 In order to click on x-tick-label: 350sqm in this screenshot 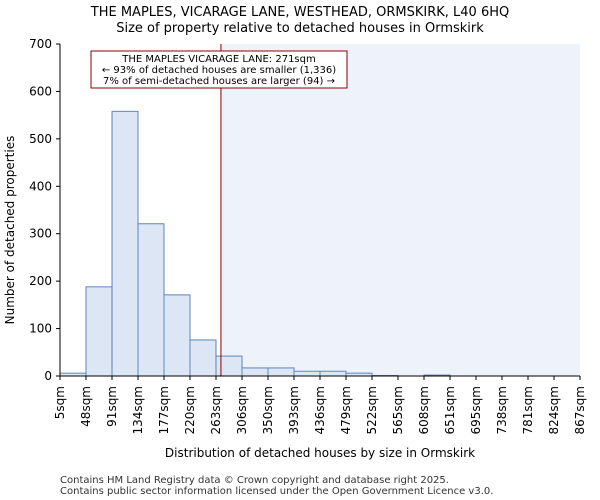, I will do `click(268, 410)`.